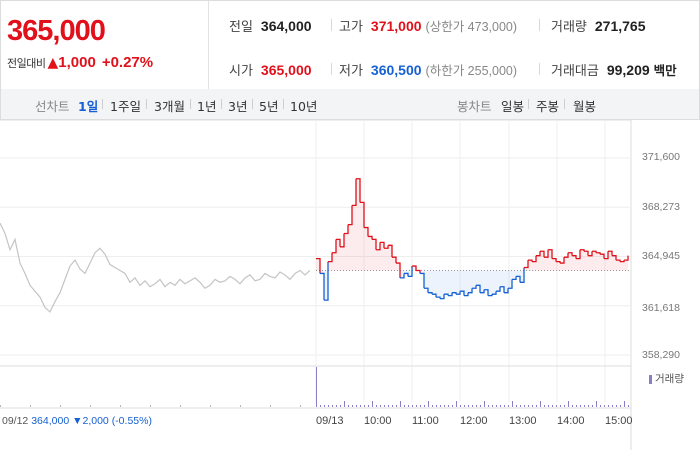 Image resolution: width=700 pixels, height=450 pixels. What do you see at coordinates (513, 106) in the screenshot?
I see `tab-daily-candle: 일봉` at bounding box center [513, 106].